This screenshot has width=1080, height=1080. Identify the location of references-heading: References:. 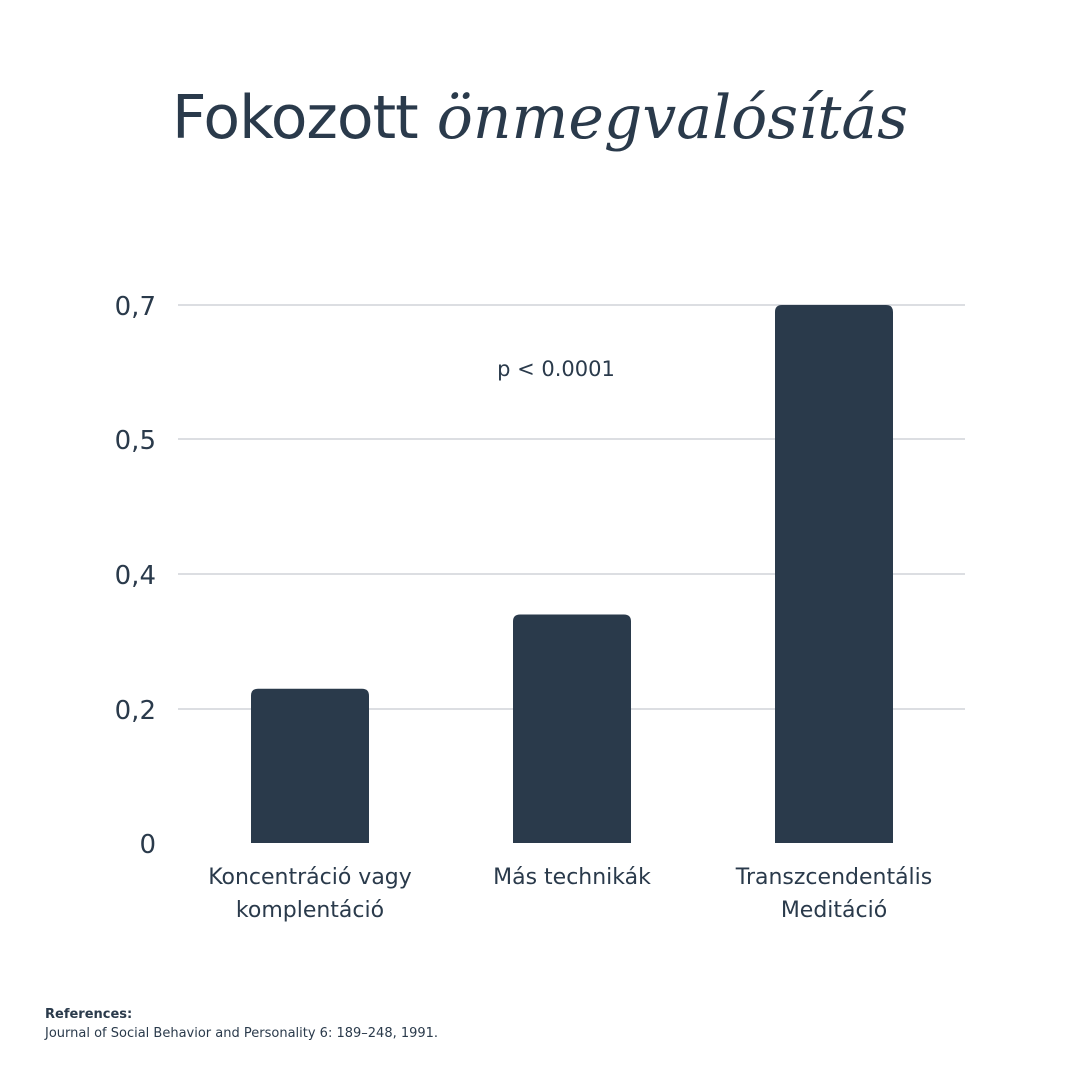
(89, 1014).